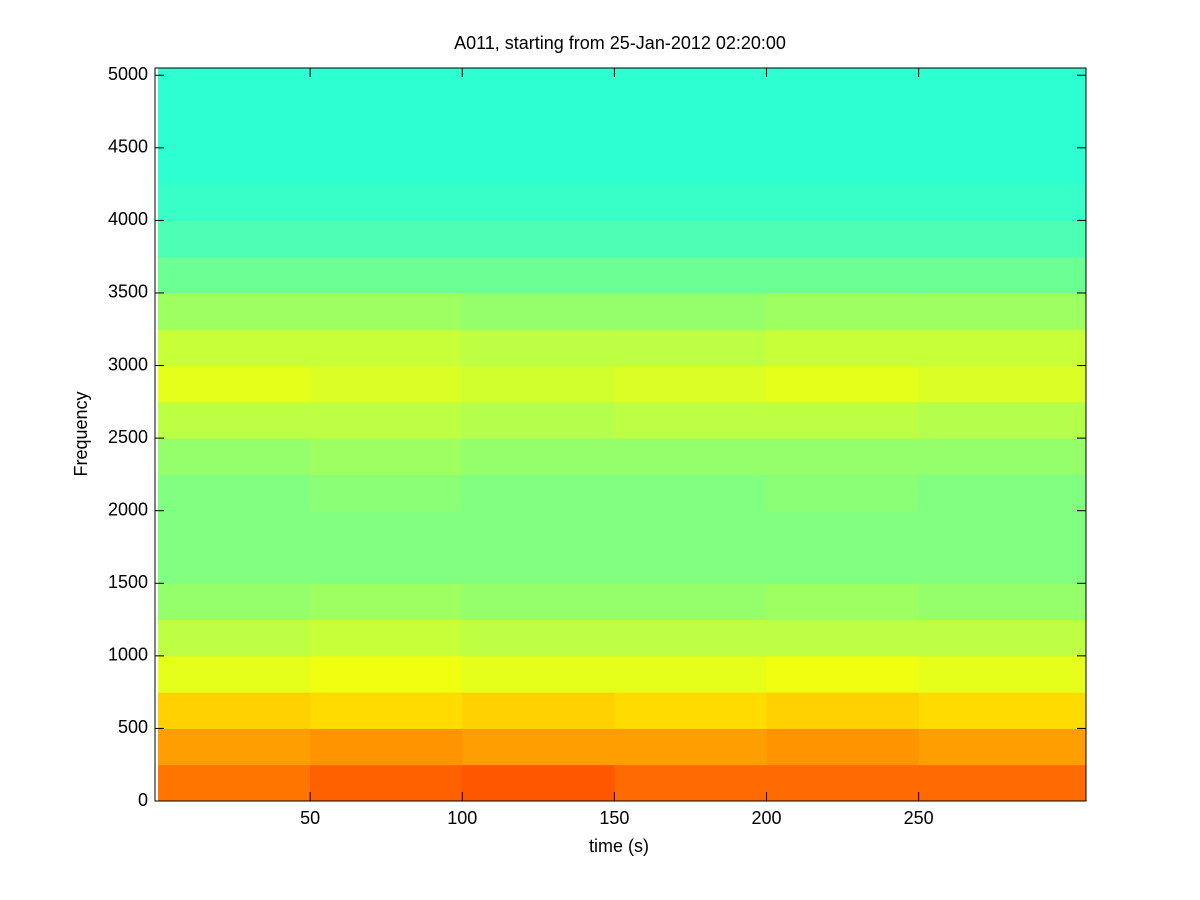  I want to click on x-tick-label: 200, so click(767, 818).